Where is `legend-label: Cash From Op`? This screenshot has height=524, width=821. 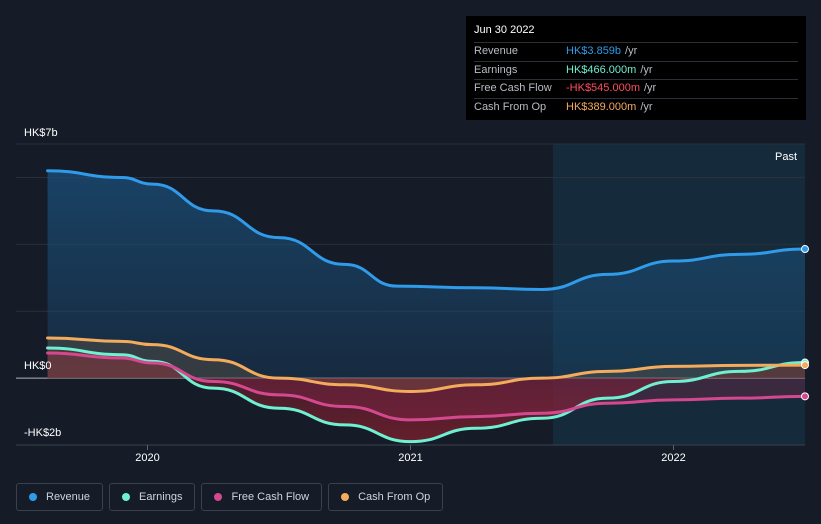 legend-label: Cash From Op is located at coordinates (394, 497).